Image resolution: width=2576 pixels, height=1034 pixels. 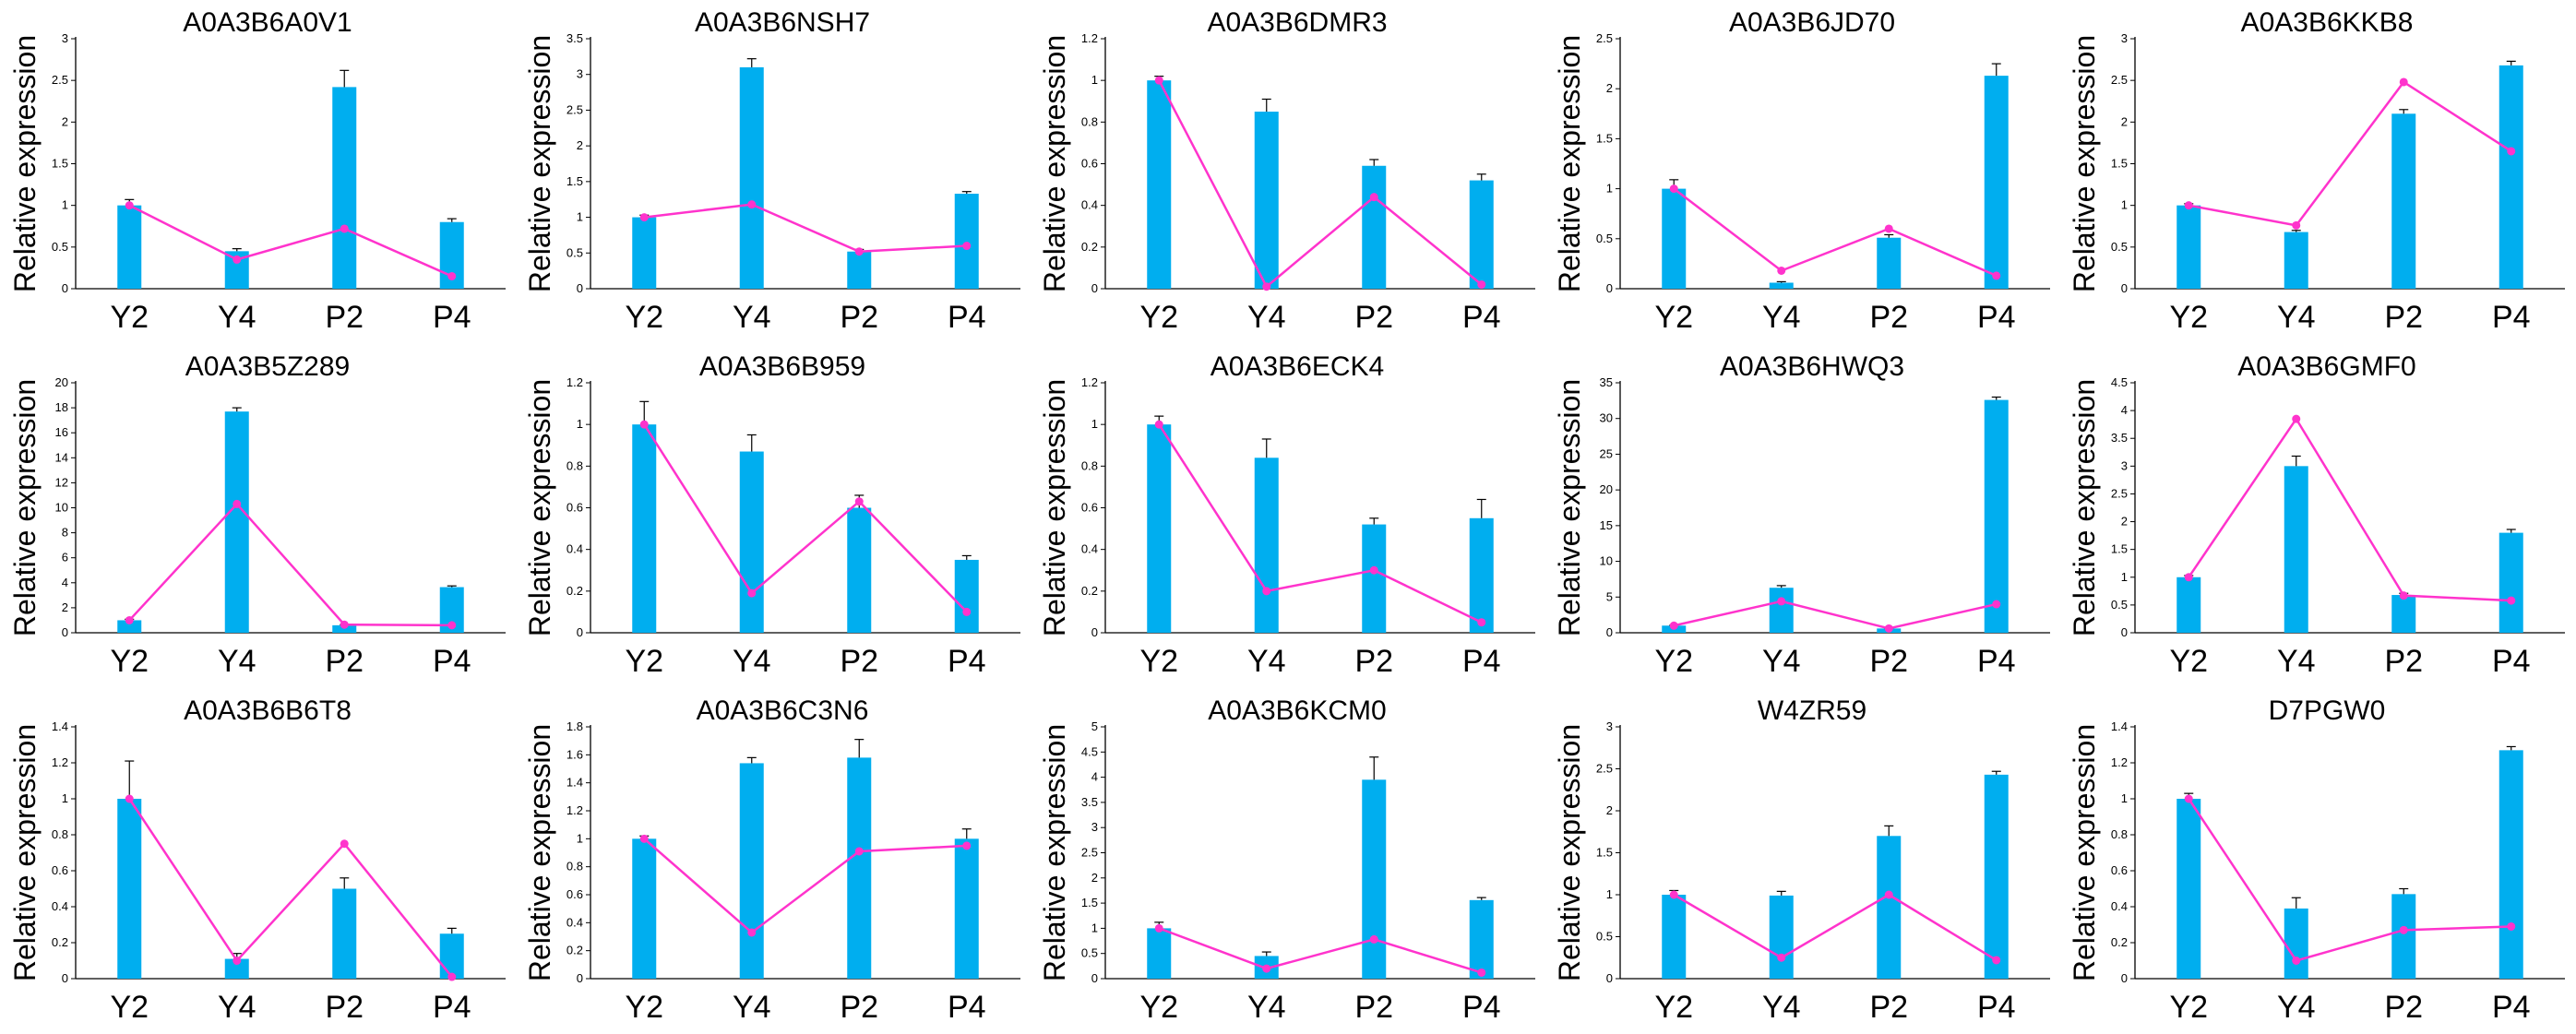 What do you see at coordinates (60, 164) in the screenshot?
I see `y-tick-label: 1.5` at bounding box center [60, 164].